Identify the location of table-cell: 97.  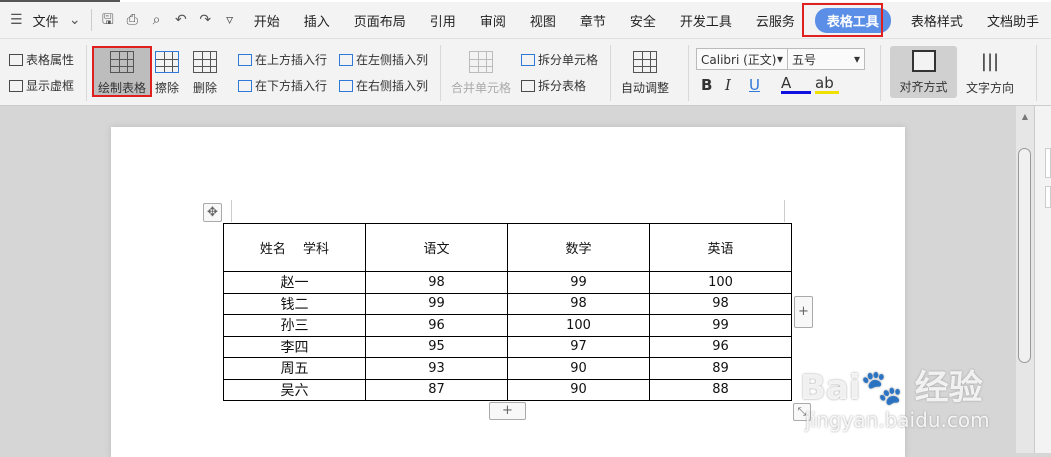
(578, 346).